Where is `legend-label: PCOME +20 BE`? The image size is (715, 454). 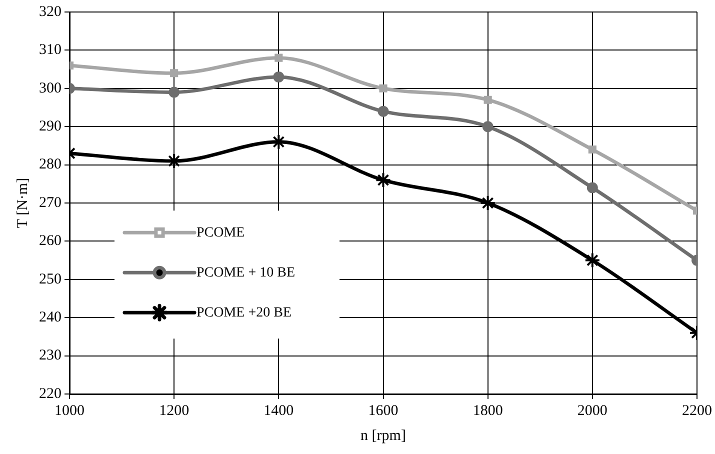
legend-label: PCOME +20 BE is located at coordinates (244, 312).